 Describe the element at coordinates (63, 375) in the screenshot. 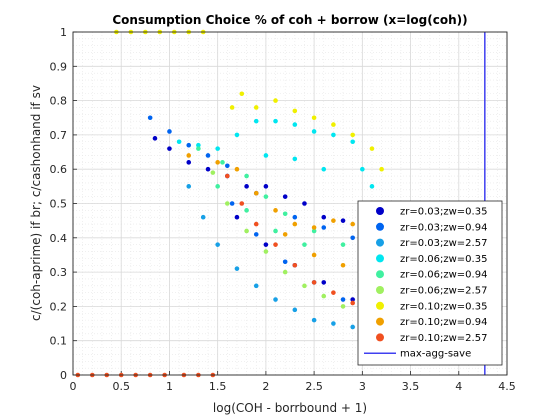

I see `y-tick-label: 0` at that location.